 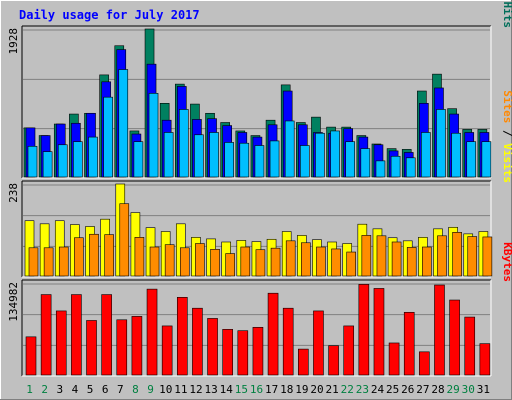 I want to click on x-tick-label-1: 1, so click(x=29, y=389).